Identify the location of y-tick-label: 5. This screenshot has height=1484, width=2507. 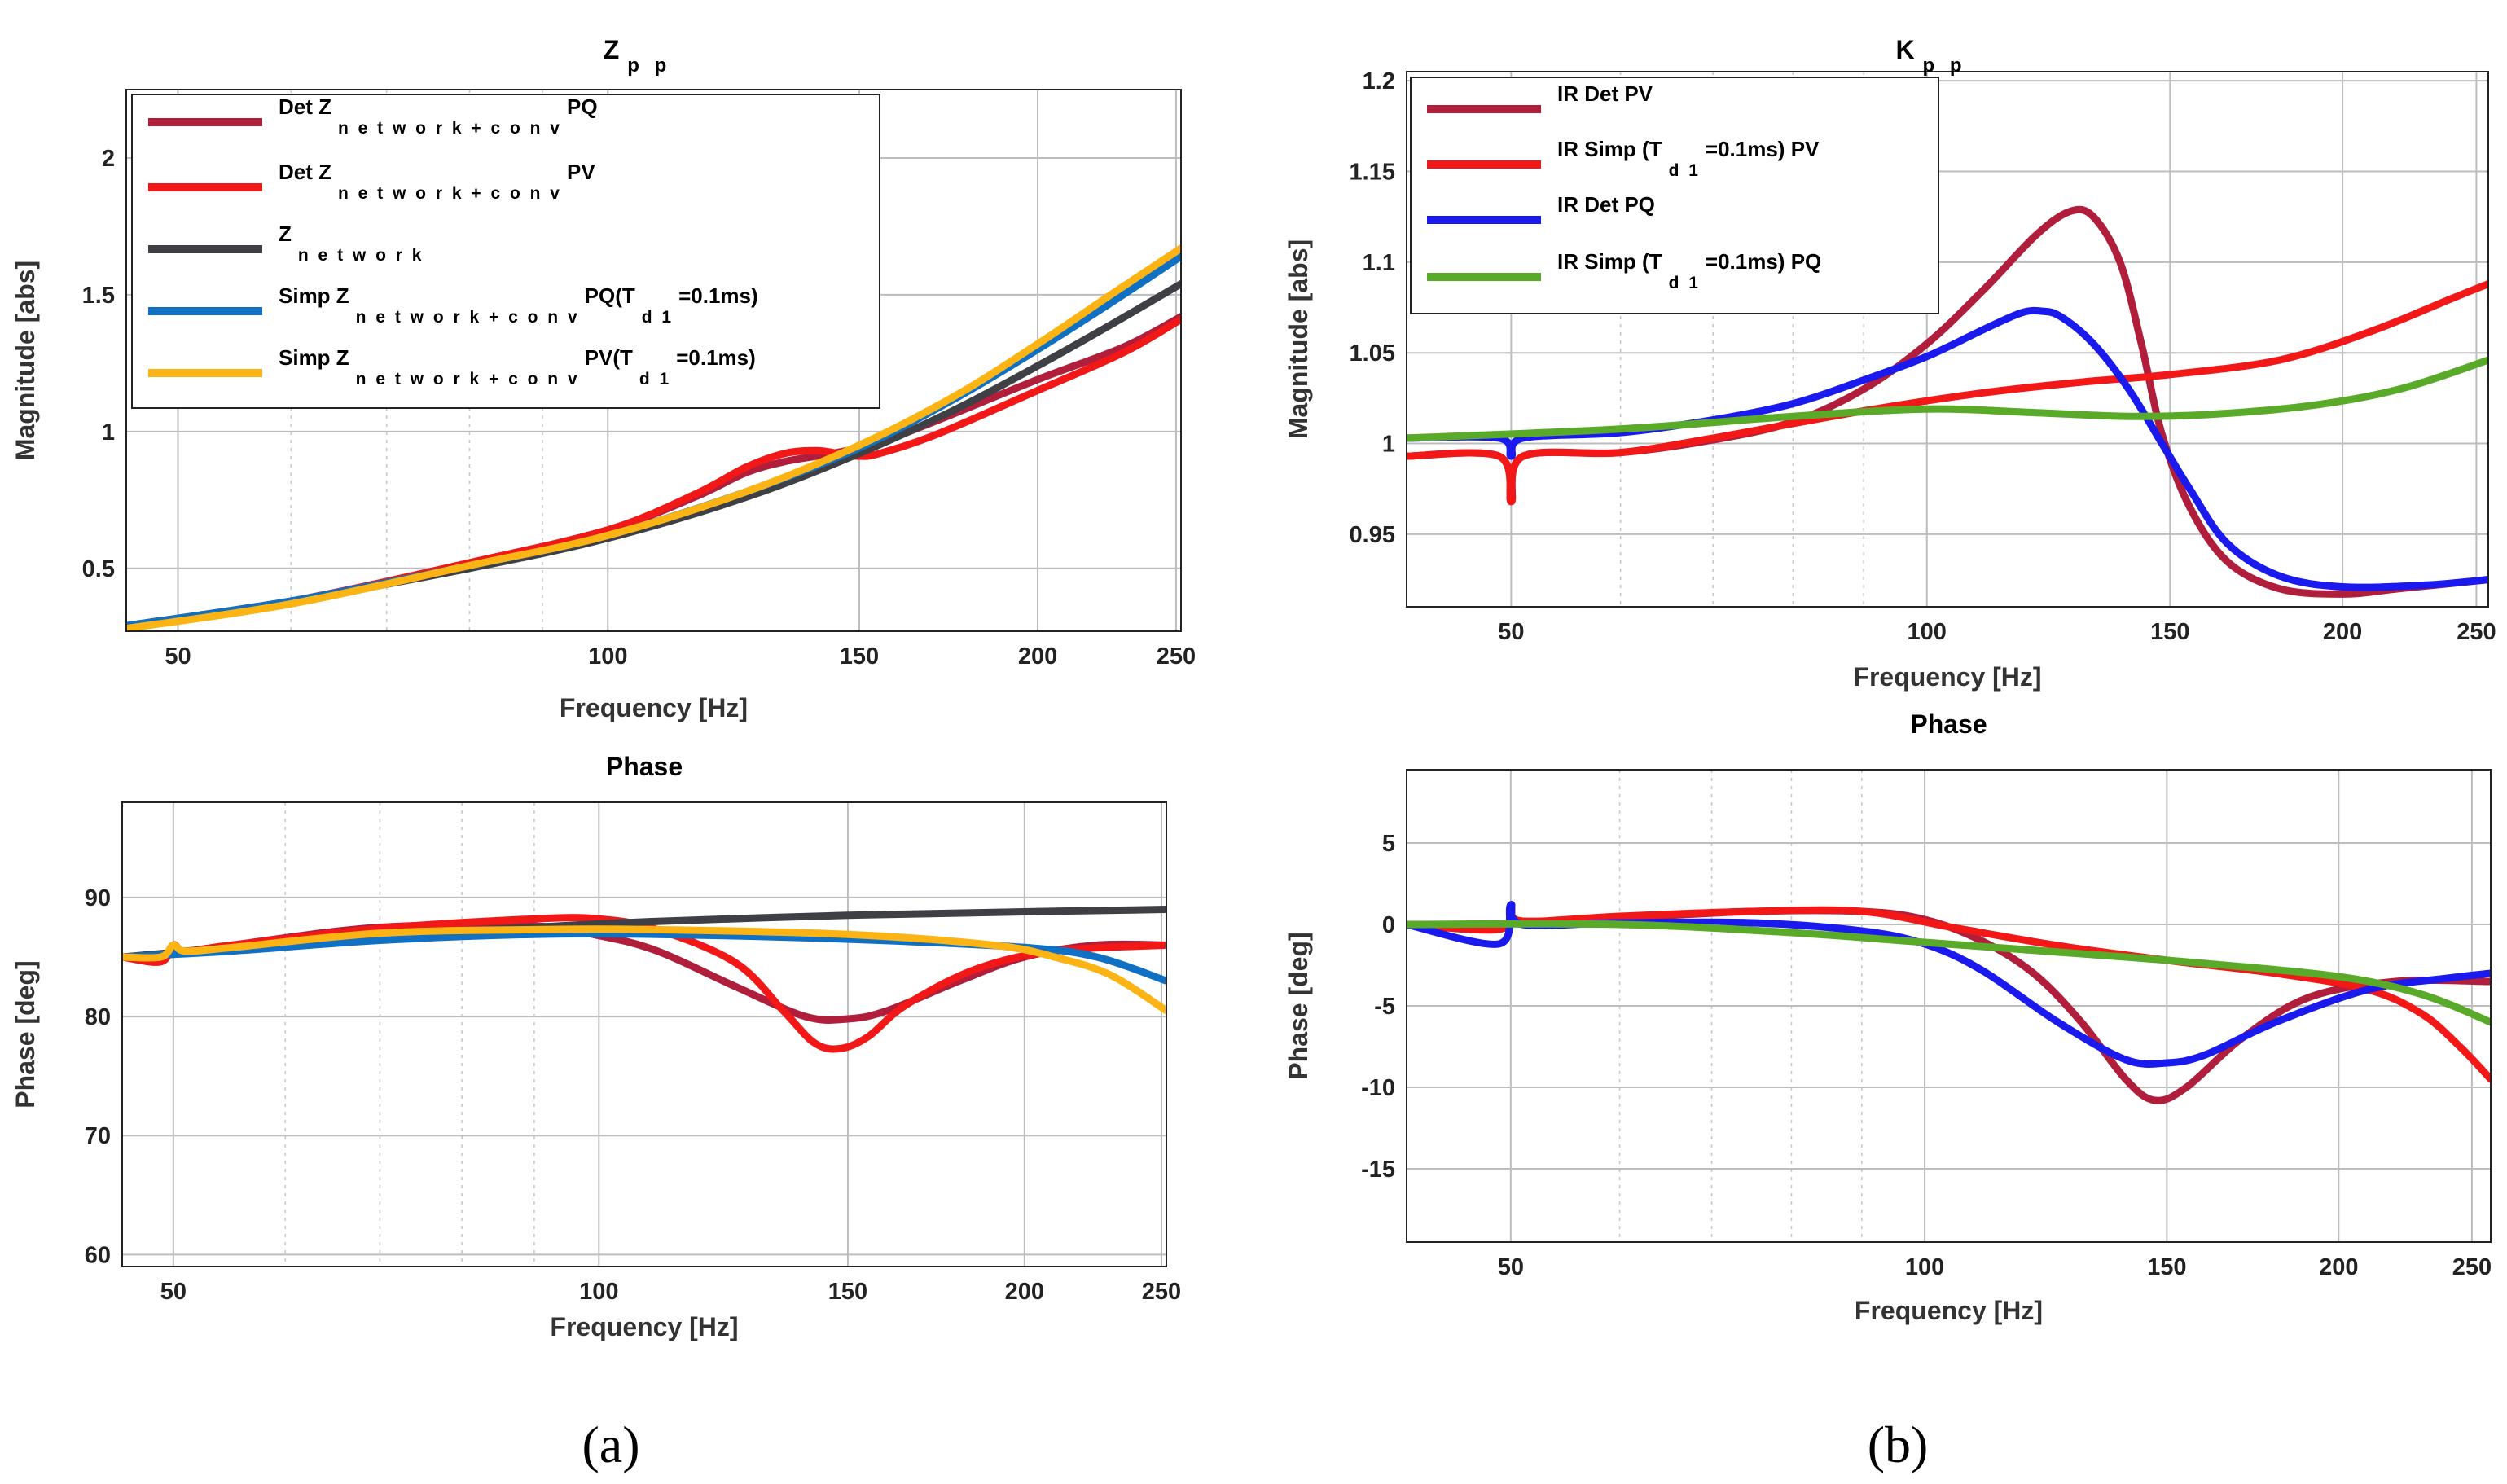
(1388, 844).